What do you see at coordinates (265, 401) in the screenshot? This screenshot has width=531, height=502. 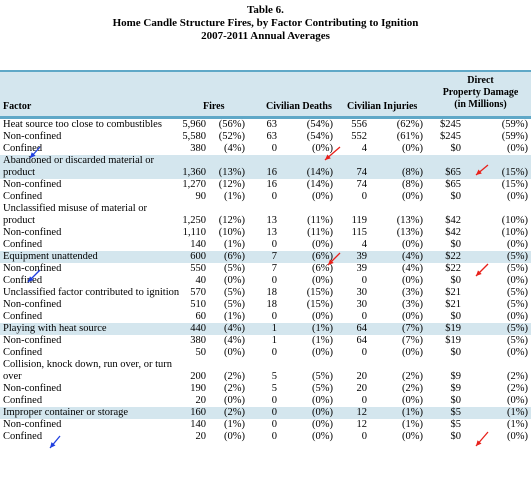 I see `table-row: Confined 20 (0%) 0 (0%) 0 (0%) $0 (0%)` at bounding box center [265, 401].